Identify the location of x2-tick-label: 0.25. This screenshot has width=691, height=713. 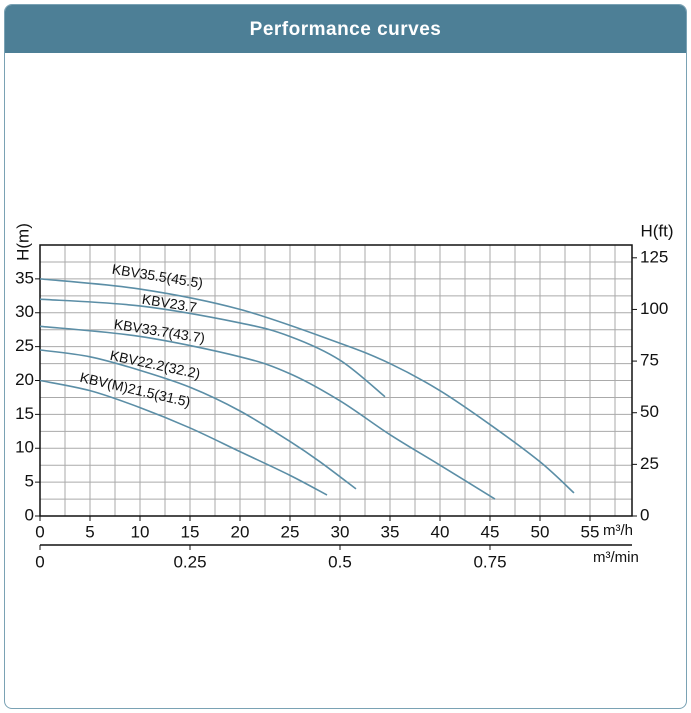
(189, 561).